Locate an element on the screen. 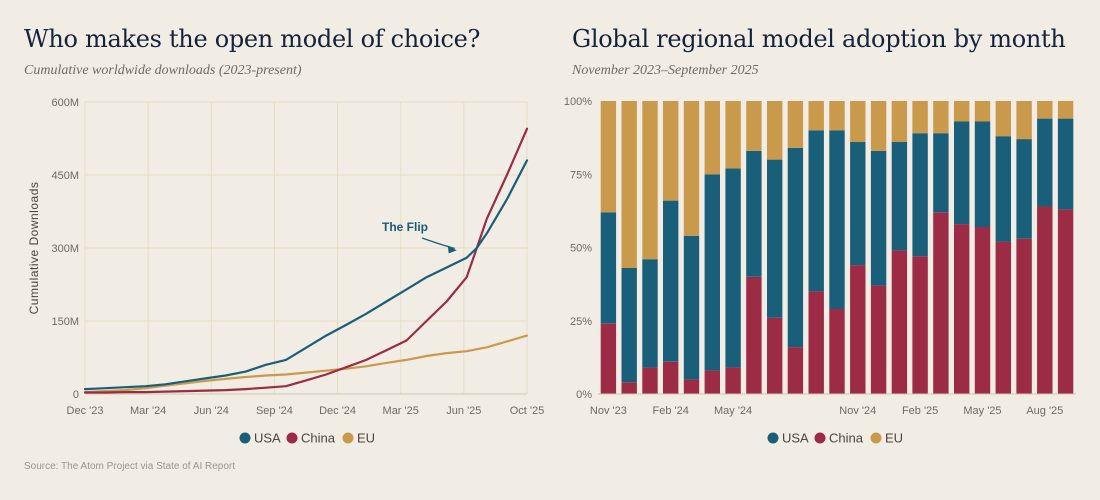 The width and height of the screenshot is (1100, 500). y-tick-label: 300M is located at coordinates (65, 249).